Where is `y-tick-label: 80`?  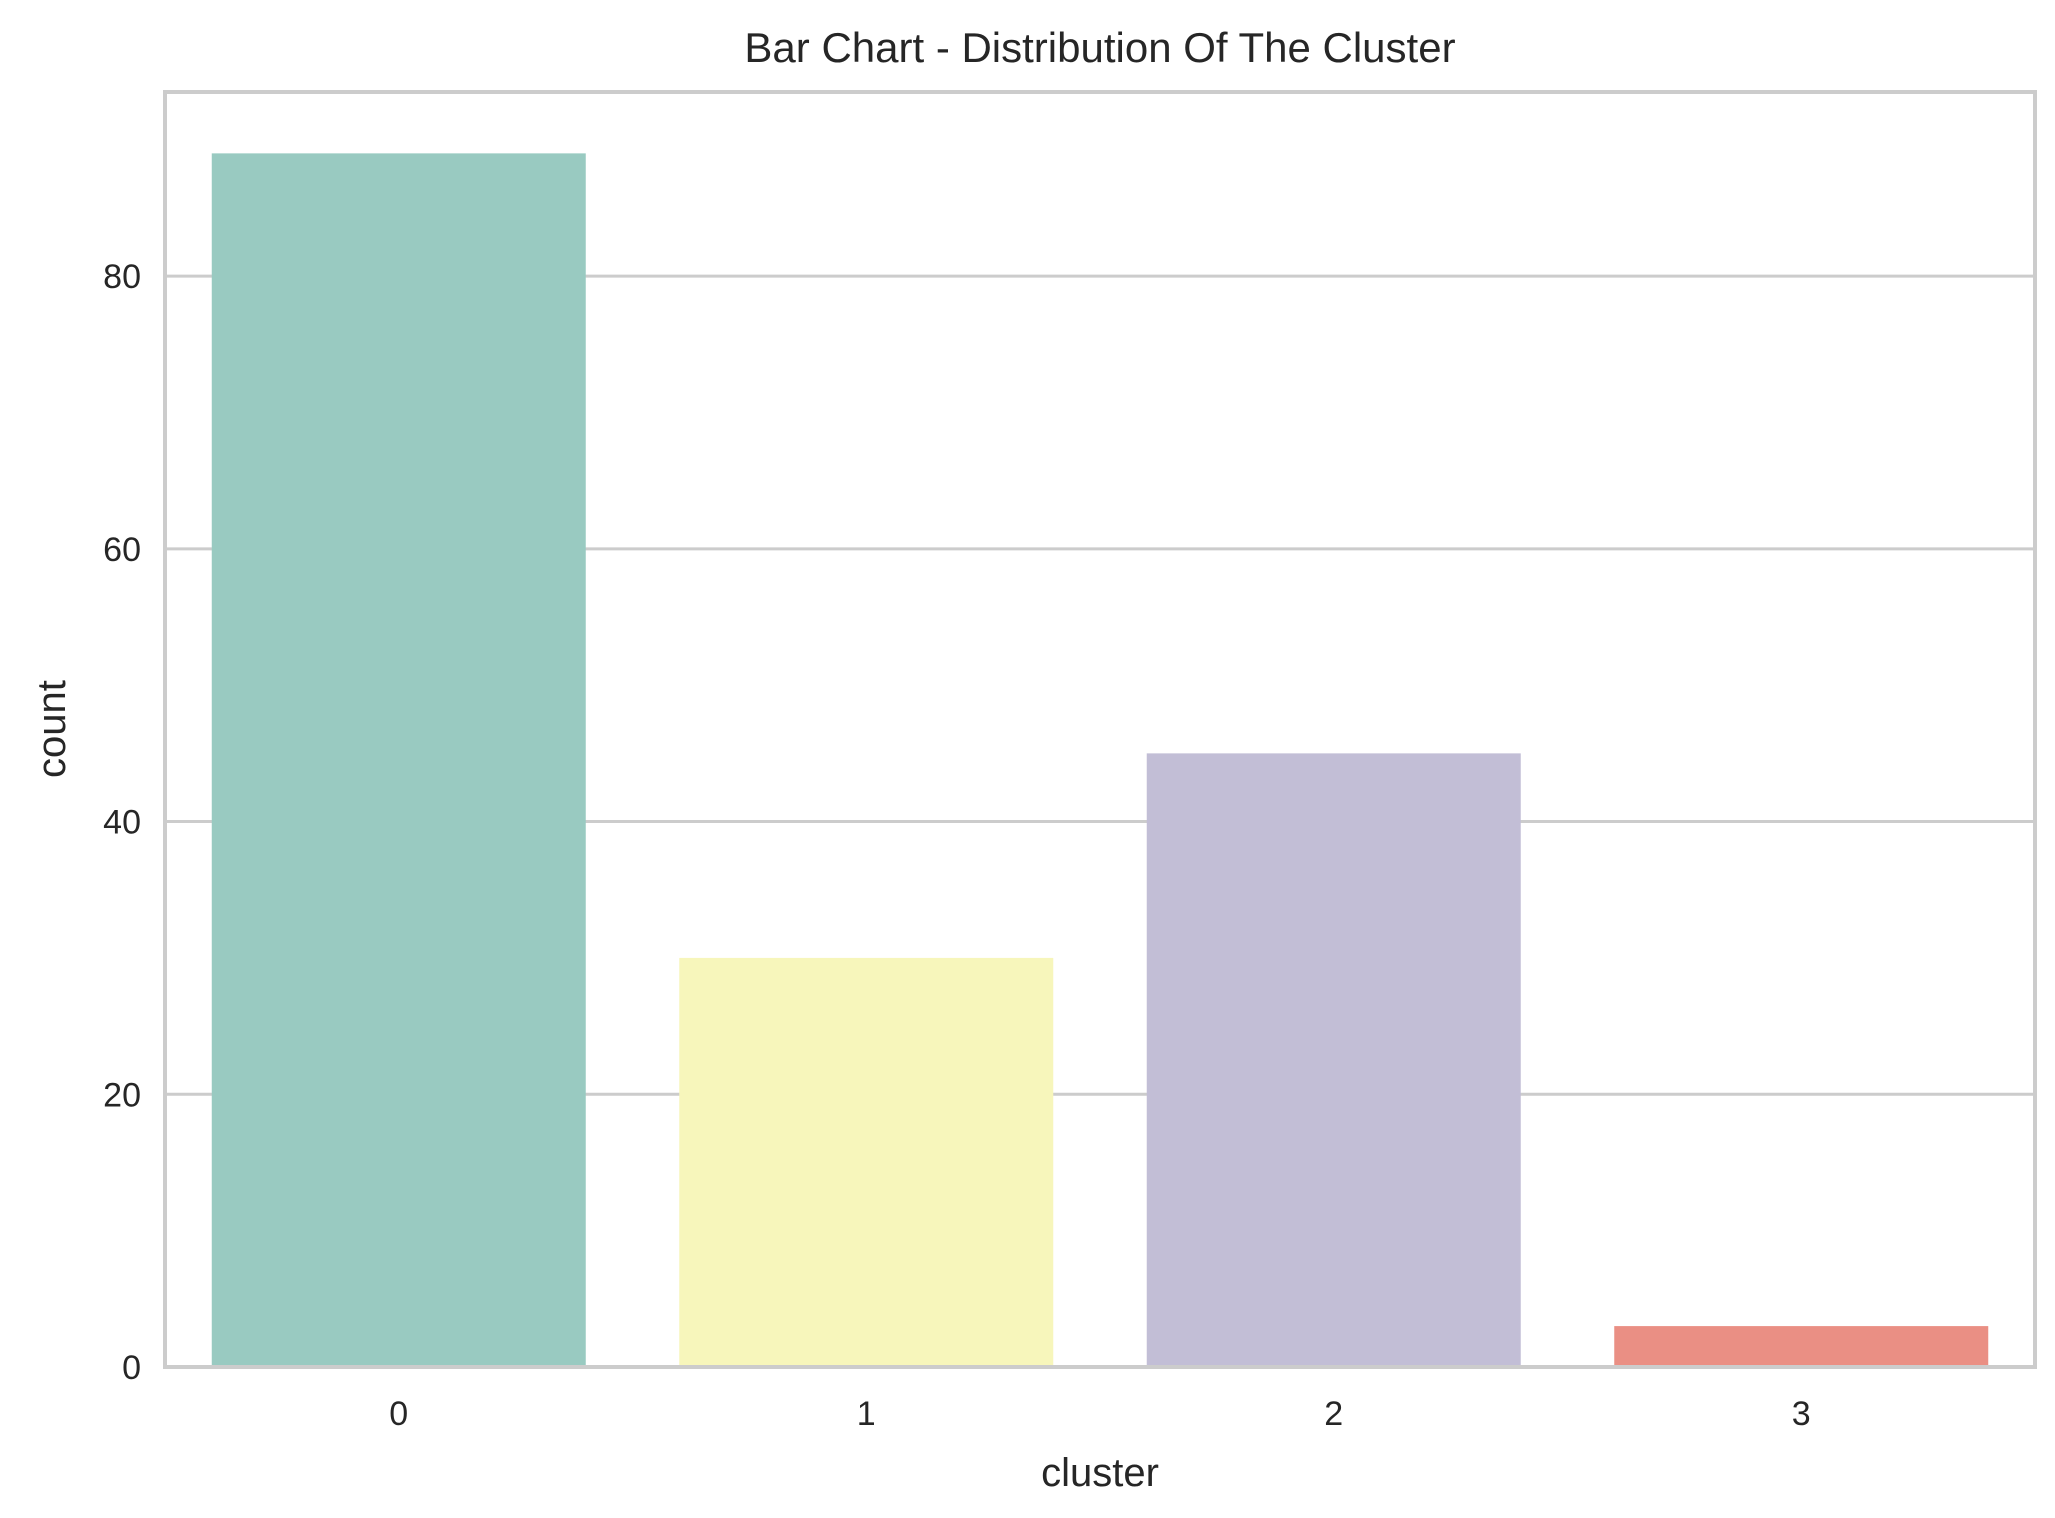
y-tick-label: 80 is located at coordinates (122, 277).